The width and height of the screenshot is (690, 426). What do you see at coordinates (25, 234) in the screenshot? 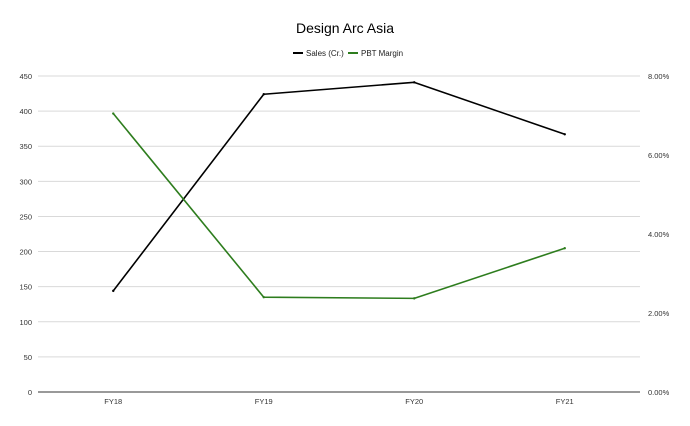
I see `left-axis-ticks: 0 50 100 150 200 250 300 350 400 450` at bounding box center [25, 234].